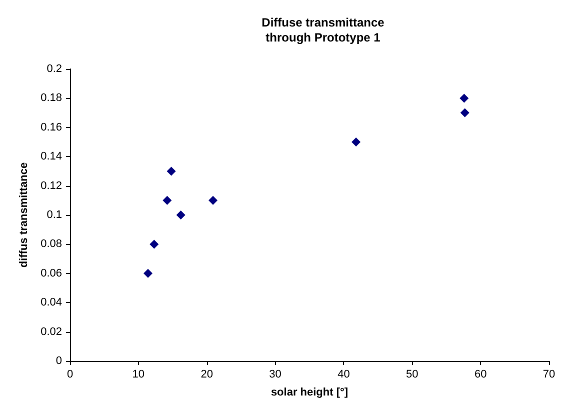  Describe the element at coordinates (70, 374) in the screenshot. I see `x-tick-label: 0` at that location.